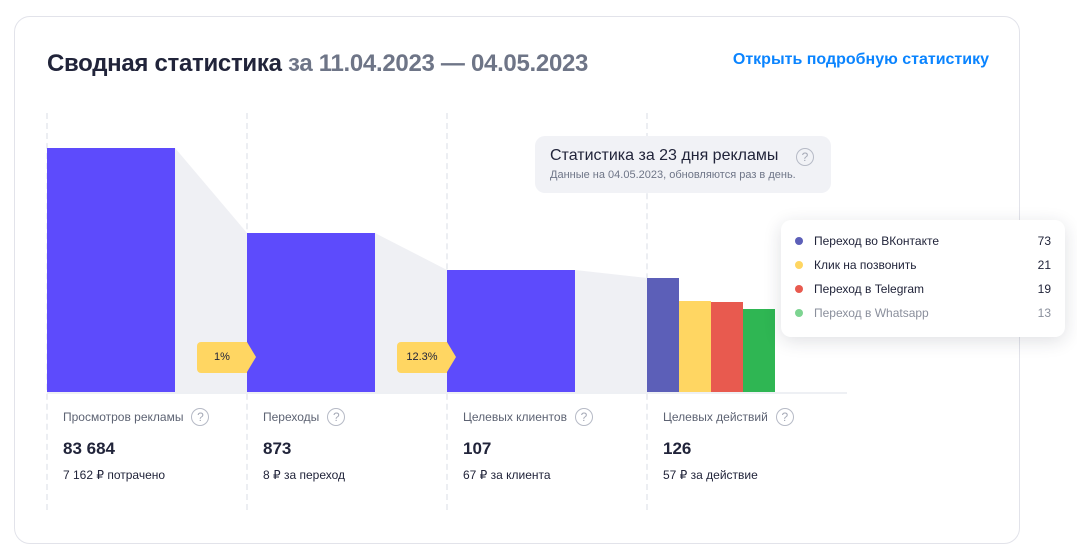 The image size is (1077, 557). I want to click on date-range: за 11.04.2023 — 04.05.2023, so click(438, 63).